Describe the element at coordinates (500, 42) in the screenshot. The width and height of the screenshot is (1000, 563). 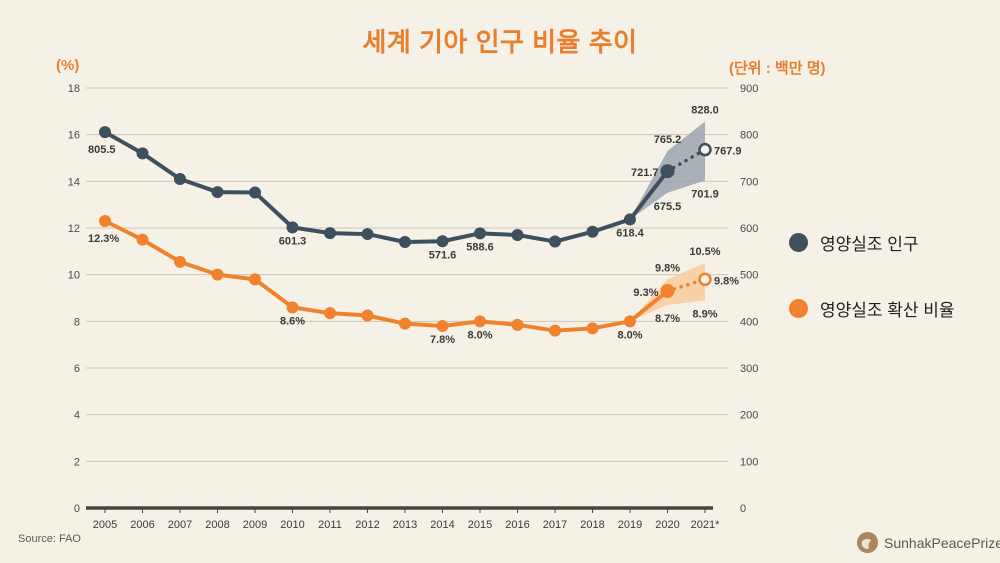
I see `page-title: 세계 기아 인구 비율 추이` at that location.